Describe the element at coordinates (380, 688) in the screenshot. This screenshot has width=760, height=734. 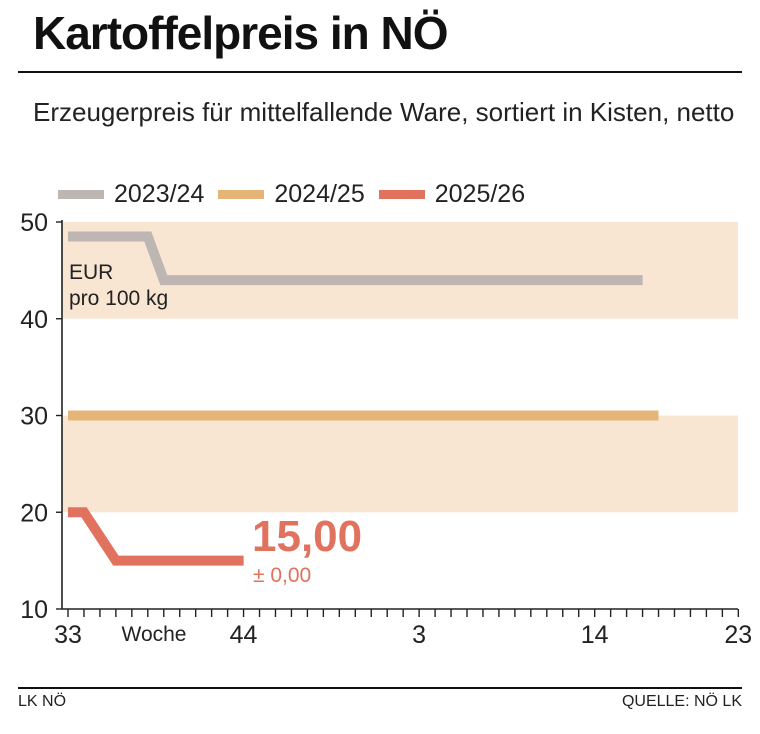
I see `footer-rule` at that location.